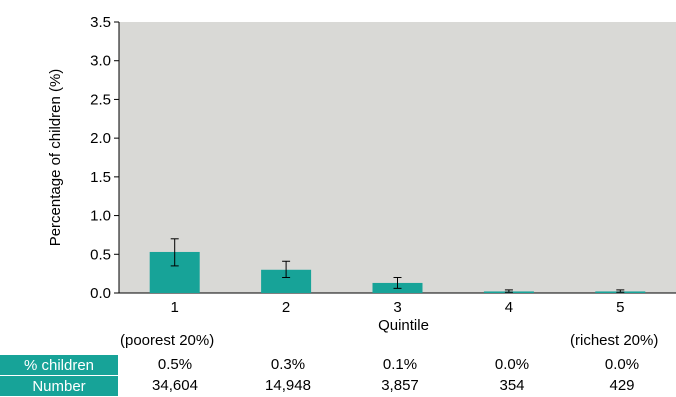 This screenshot has height=397, width=676. What do you see at coordinates (100, 293) in the screenshot?
I see `y-tick-label: 0.0` at bounding box center [100, 293].